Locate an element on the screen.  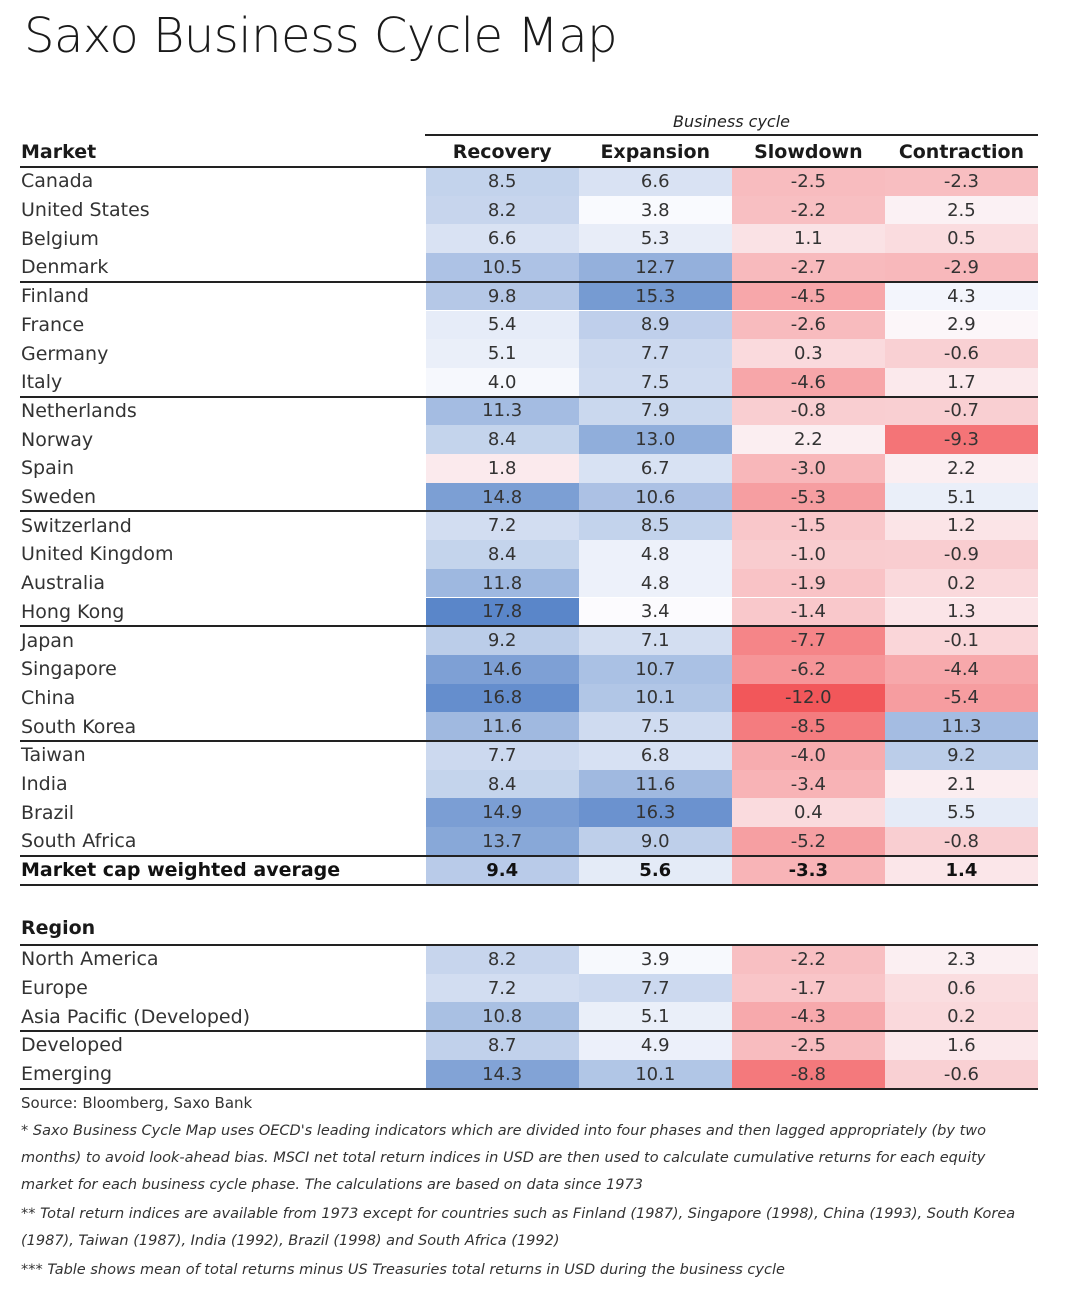
row-label: India is located at coordinates (44, 784).